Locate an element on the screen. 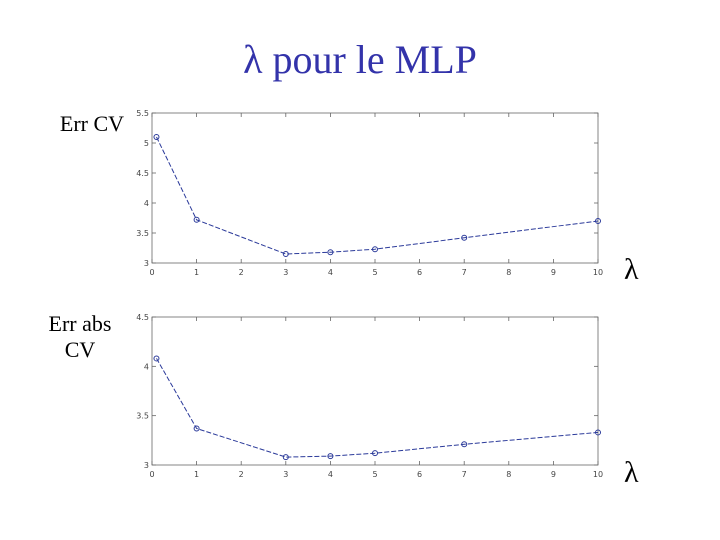  chart1-xtick-label: 6 is located at coordinates (419, 272).